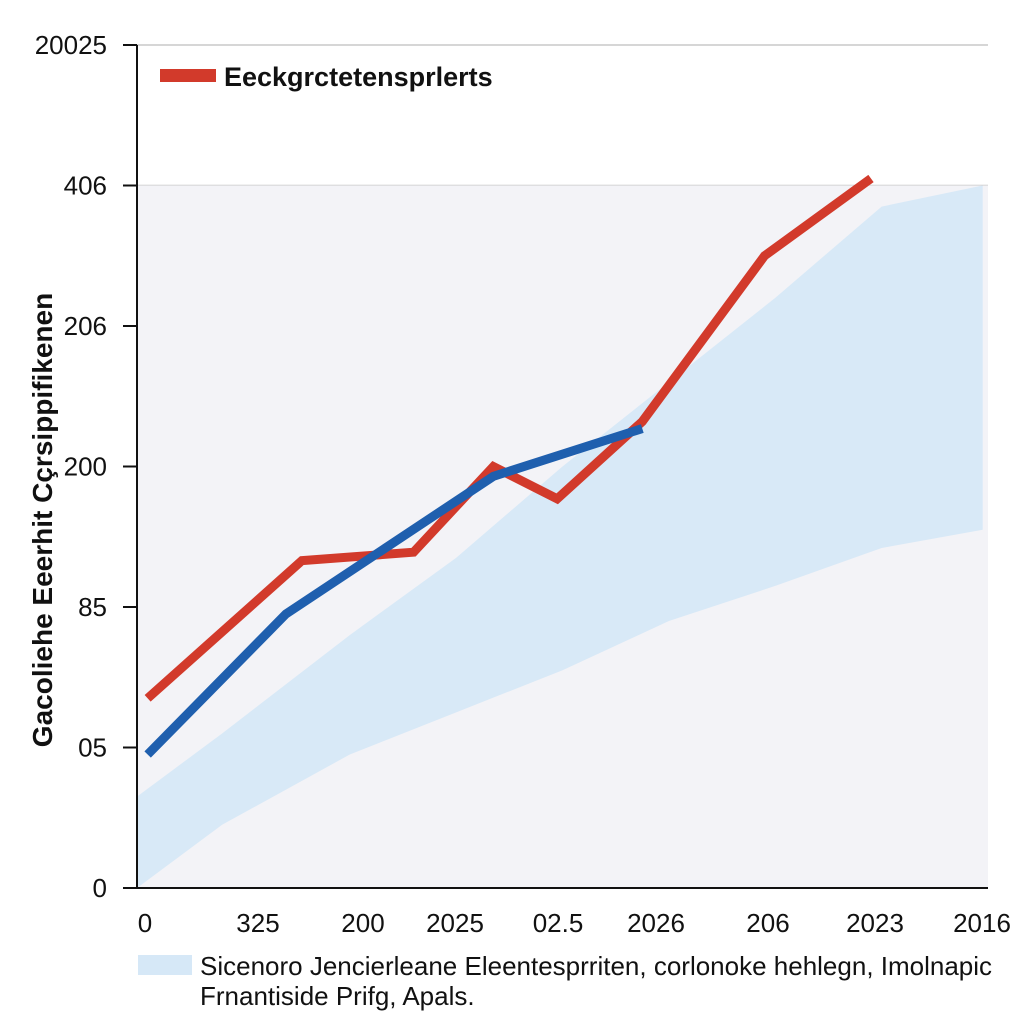 This screenshot has height=1024, width=1024. I want to click on y-tick-label-5: 406, so click(85, 186).